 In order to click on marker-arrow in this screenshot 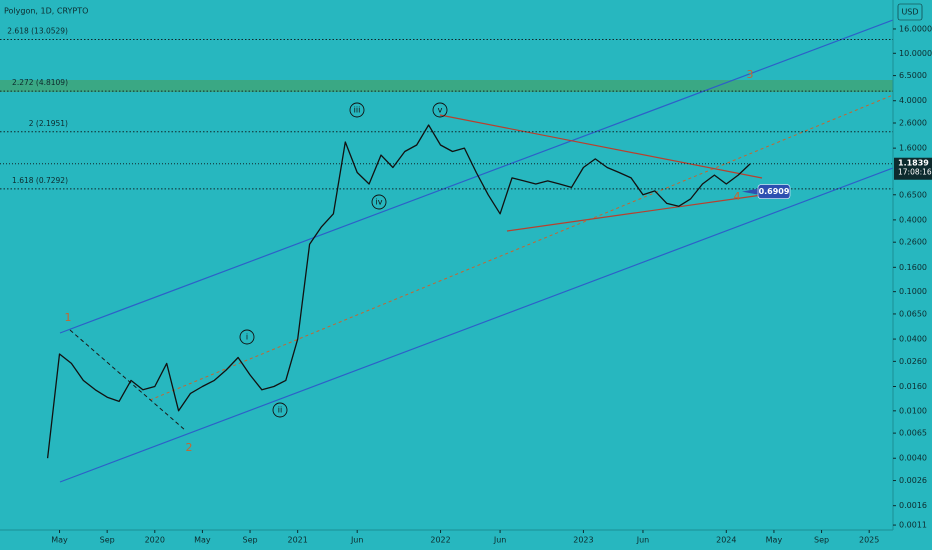, I will do `click(750, 191)`.